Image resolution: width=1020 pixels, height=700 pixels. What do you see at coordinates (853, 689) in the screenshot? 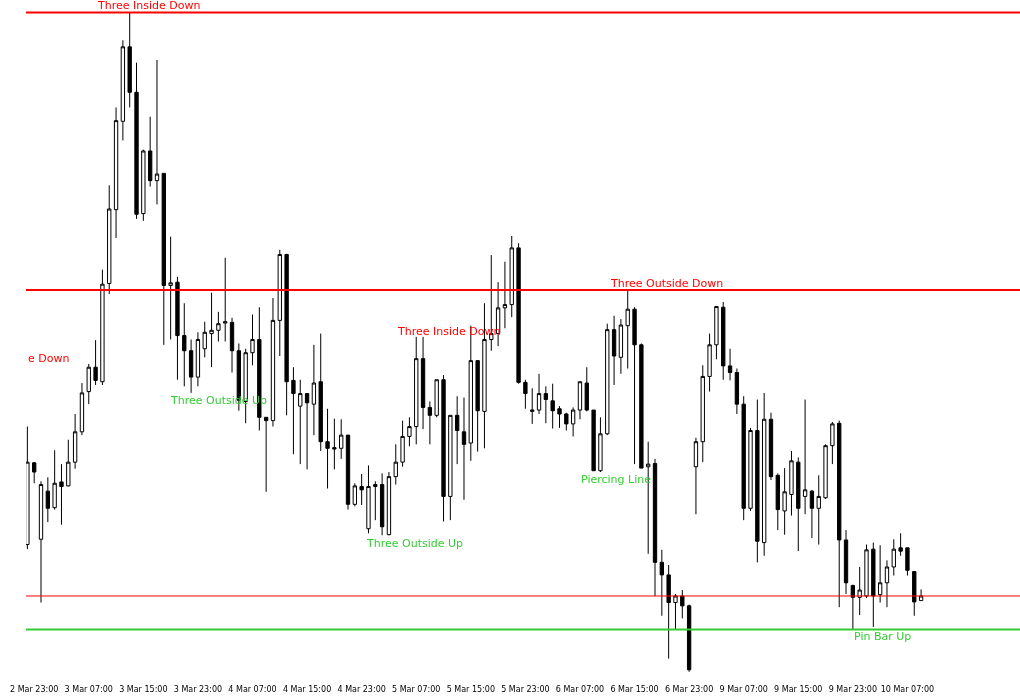
I see `x-tick-label: 9 Mar 23:00` at bounding box center [853, 689].